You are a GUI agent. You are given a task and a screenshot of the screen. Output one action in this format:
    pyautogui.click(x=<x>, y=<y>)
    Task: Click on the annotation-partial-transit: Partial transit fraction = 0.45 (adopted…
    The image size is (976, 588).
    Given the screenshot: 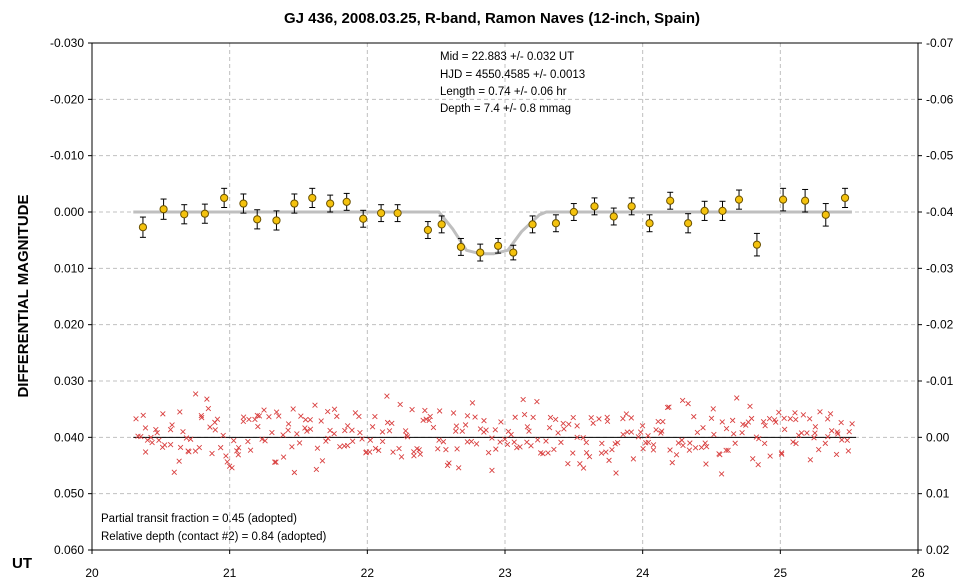 What is the action you would take?
    pyautogui.click(x=199, y=519)
    